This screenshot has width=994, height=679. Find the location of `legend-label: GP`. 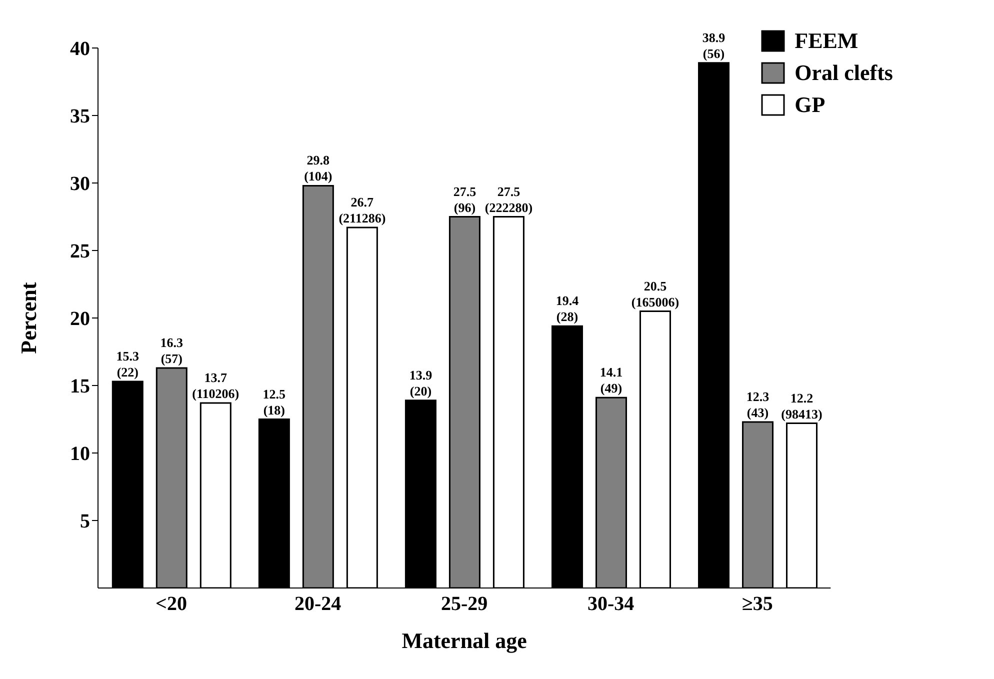

legend-label: GP is located at coordinates (810, 105).